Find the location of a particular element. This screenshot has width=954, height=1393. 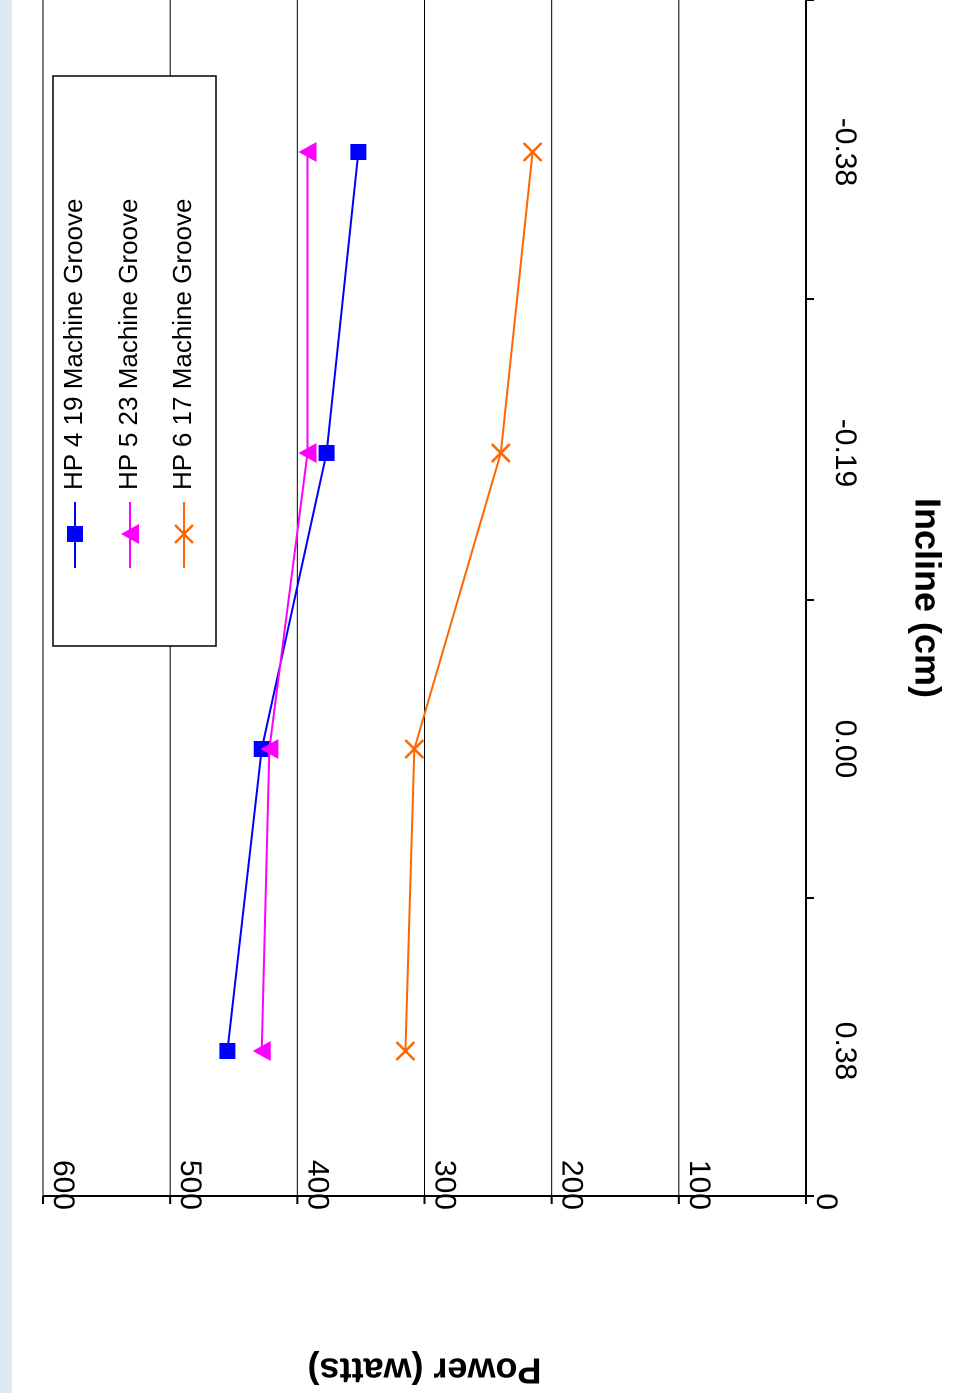

legend-entry-1: HP 4 19 Machine Groove is located at coordinates (73, 383).